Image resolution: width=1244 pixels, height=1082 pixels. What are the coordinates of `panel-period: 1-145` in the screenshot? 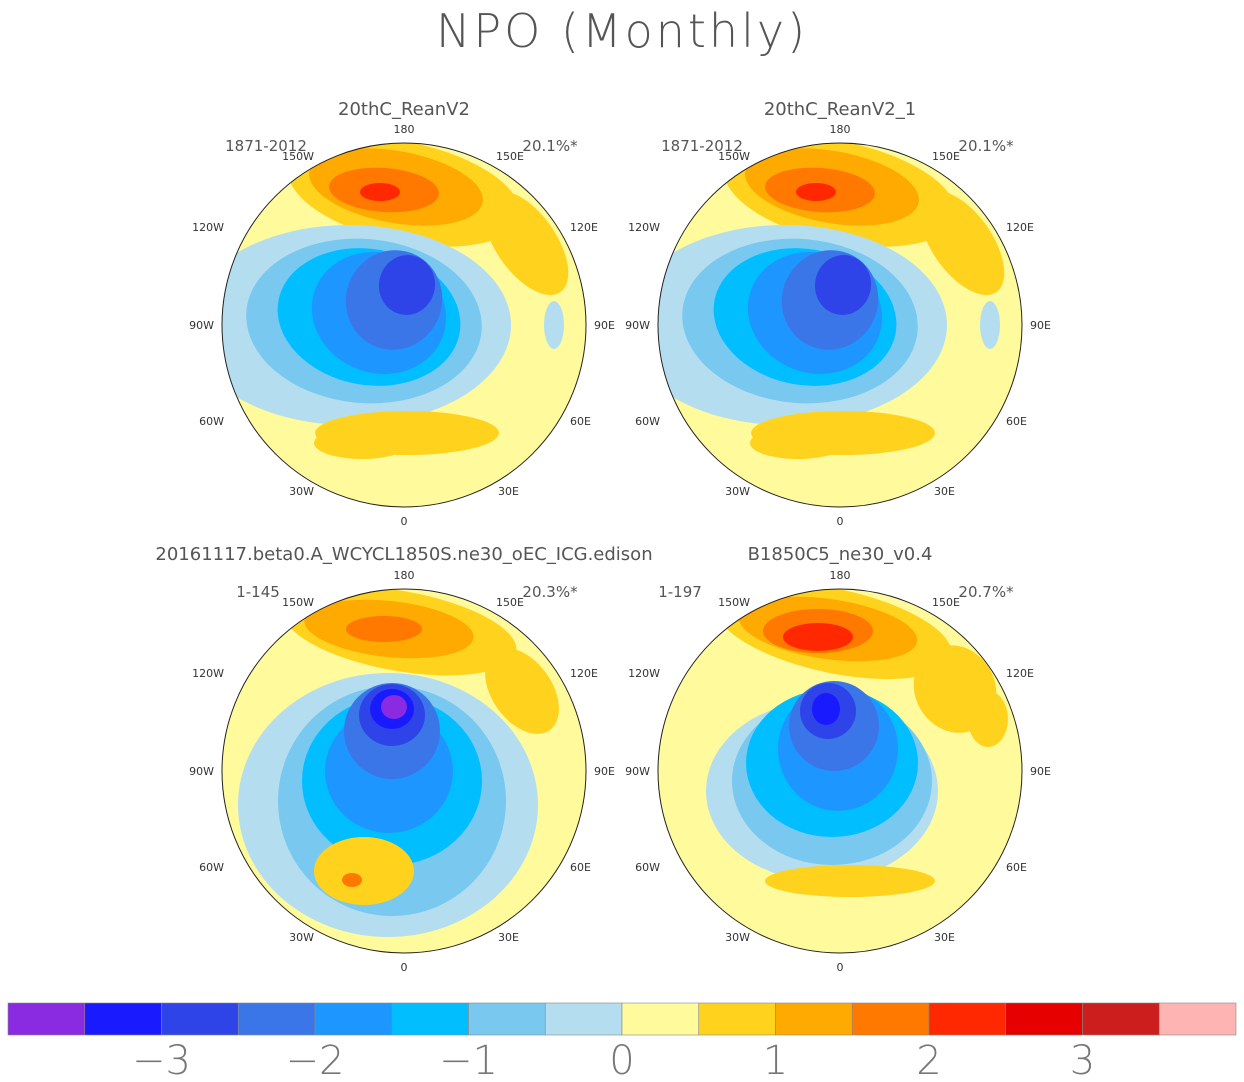 It's located at (258, 592).